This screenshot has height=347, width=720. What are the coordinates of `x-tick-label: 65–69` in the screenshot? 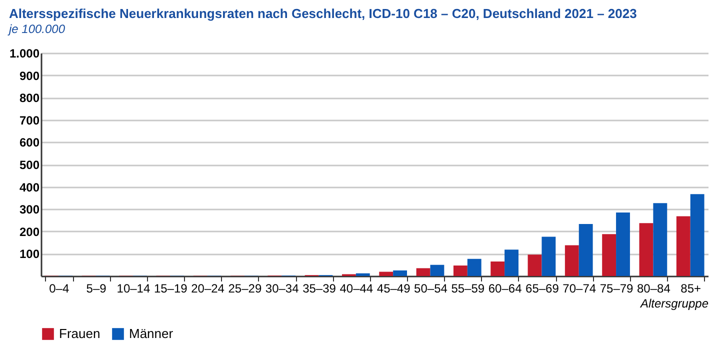 It's located at (543, 289).